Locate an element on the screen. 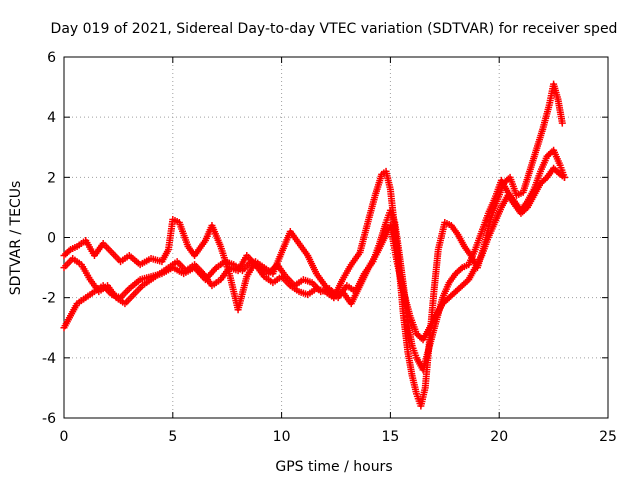 The image size is (640, 480). x-tick-label: 10 is located at coordinates (282, 437).